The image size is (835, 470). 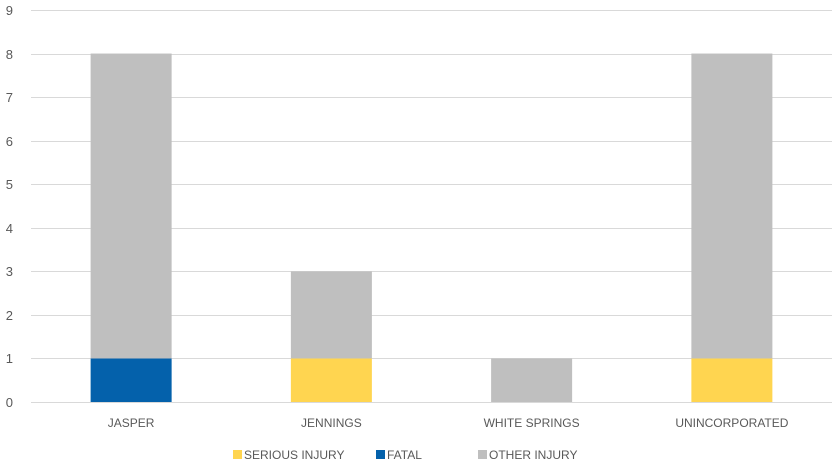 I want to click on legend-swatch-fatal, so click(x=380, y=454).